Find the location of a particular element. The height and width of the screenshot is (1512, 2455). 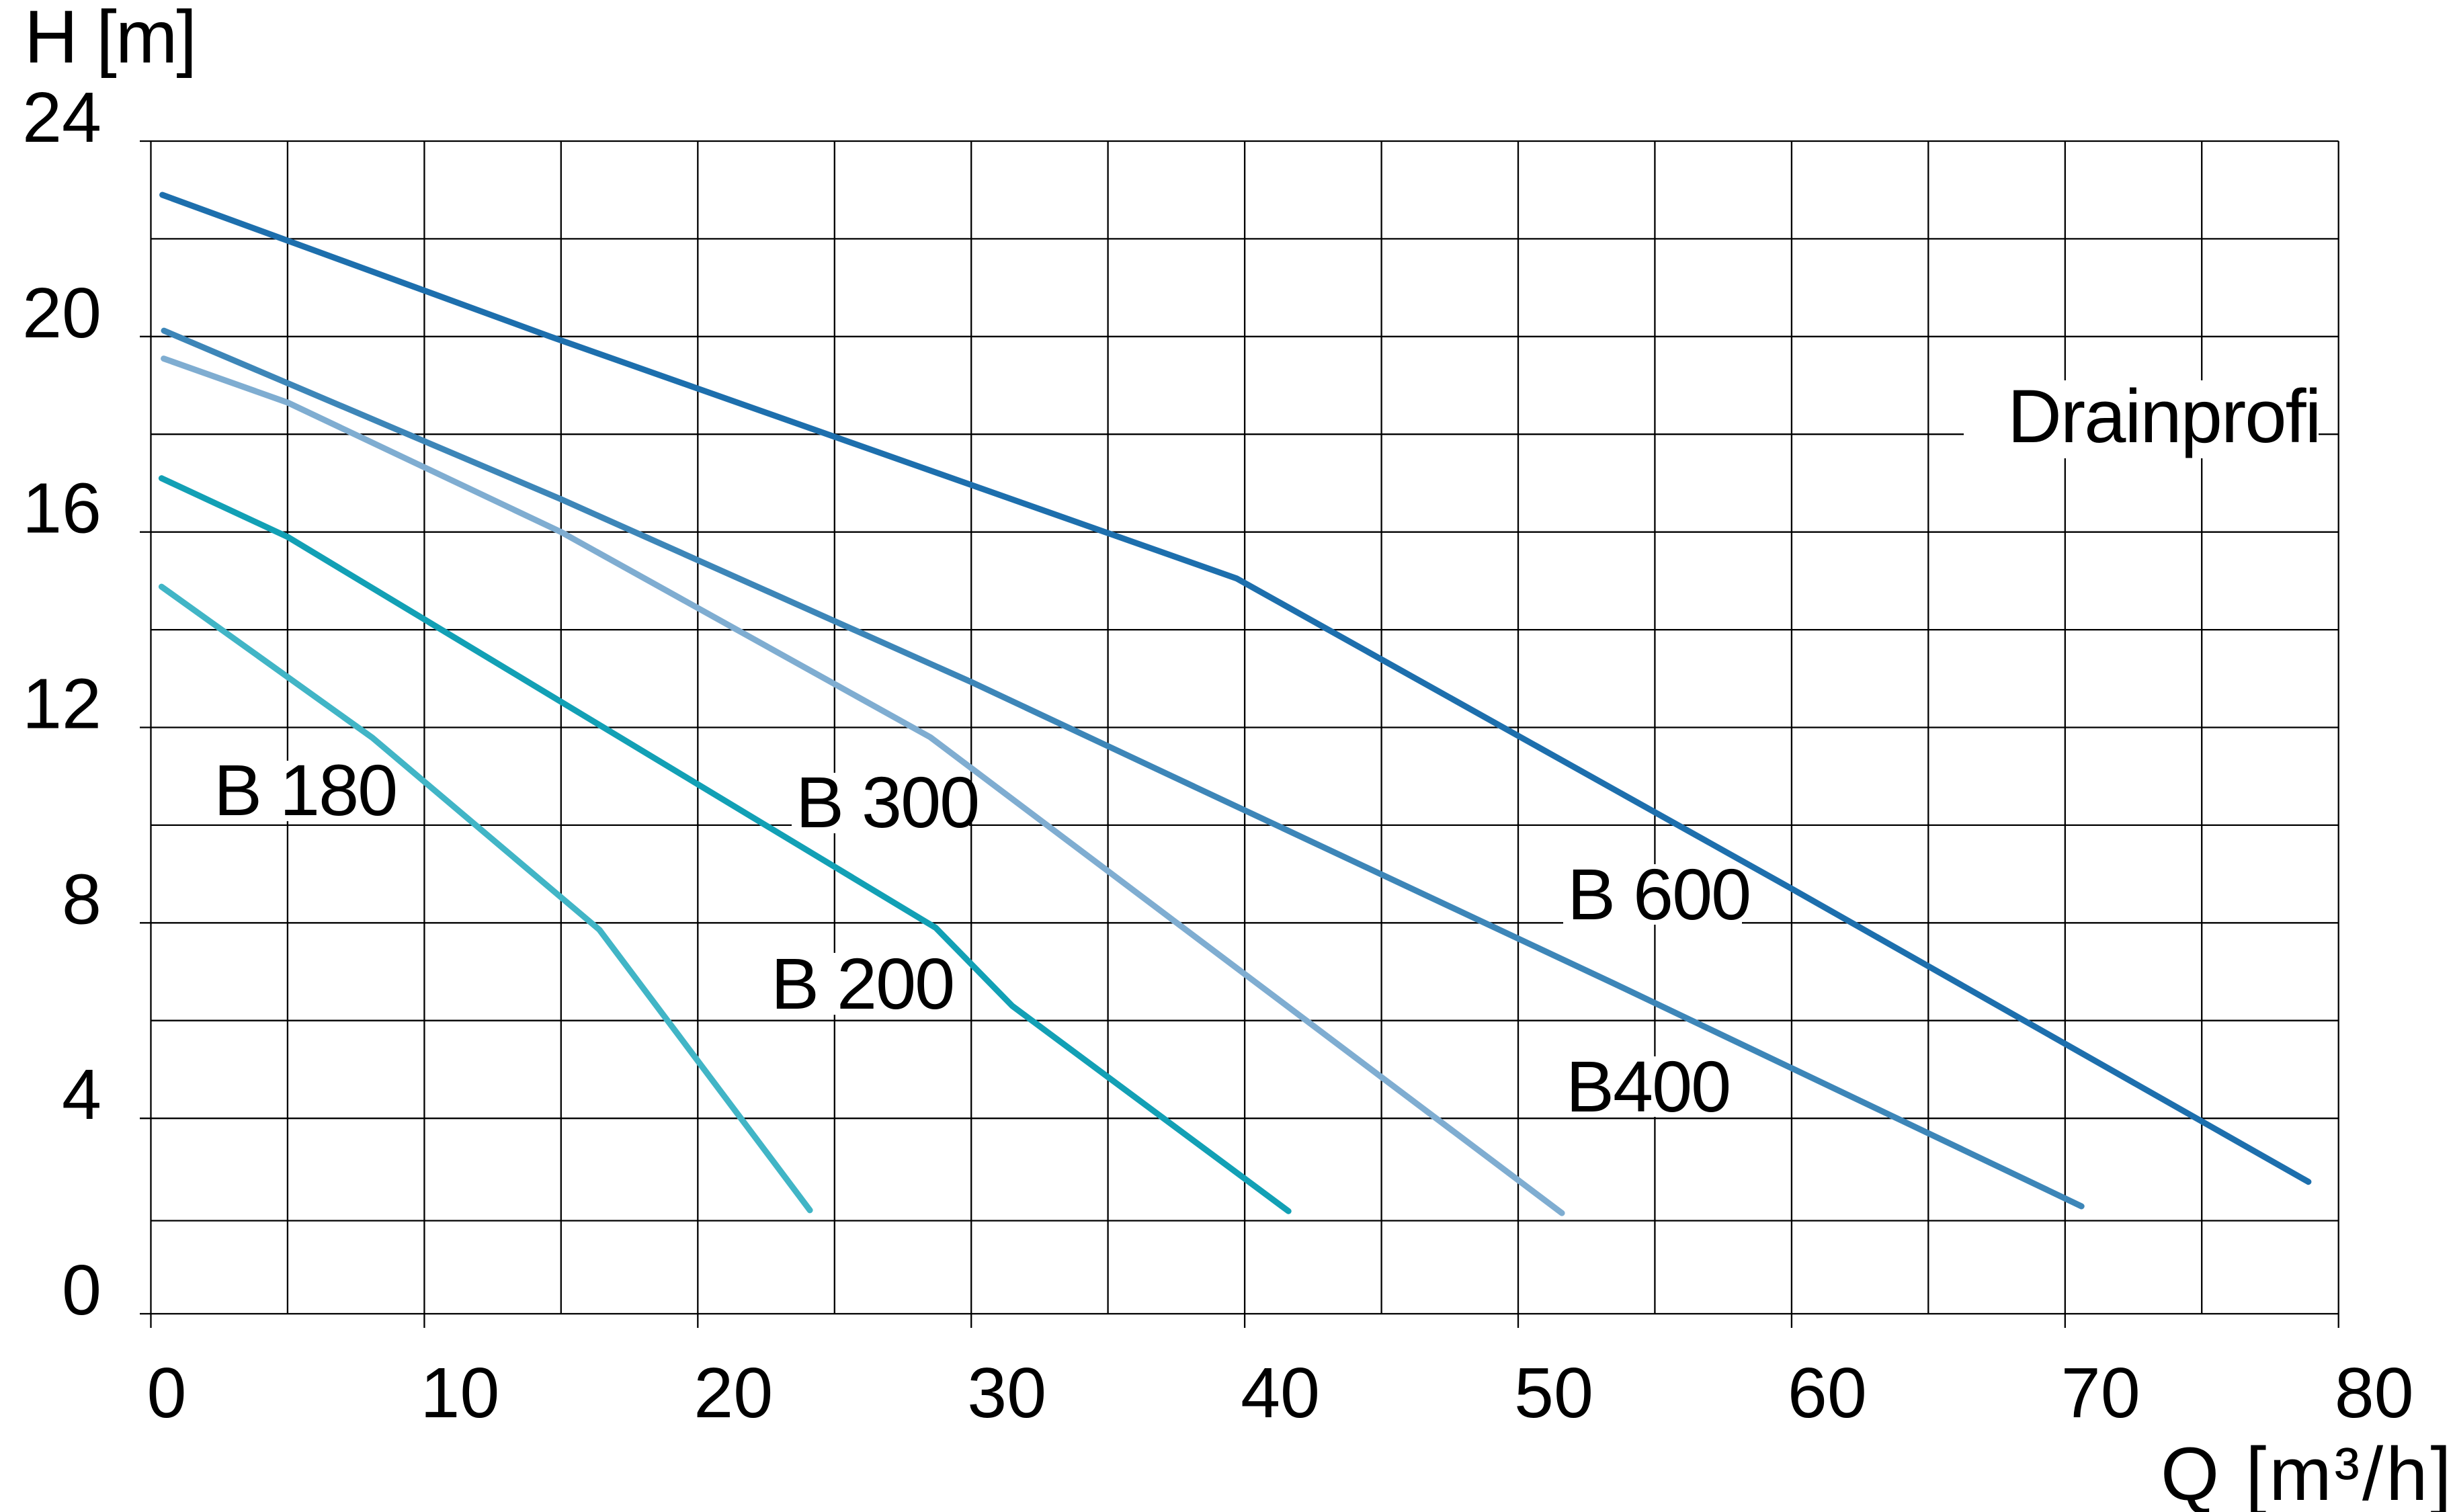

svg-text: 10 is located at coordinates (459, 1393).